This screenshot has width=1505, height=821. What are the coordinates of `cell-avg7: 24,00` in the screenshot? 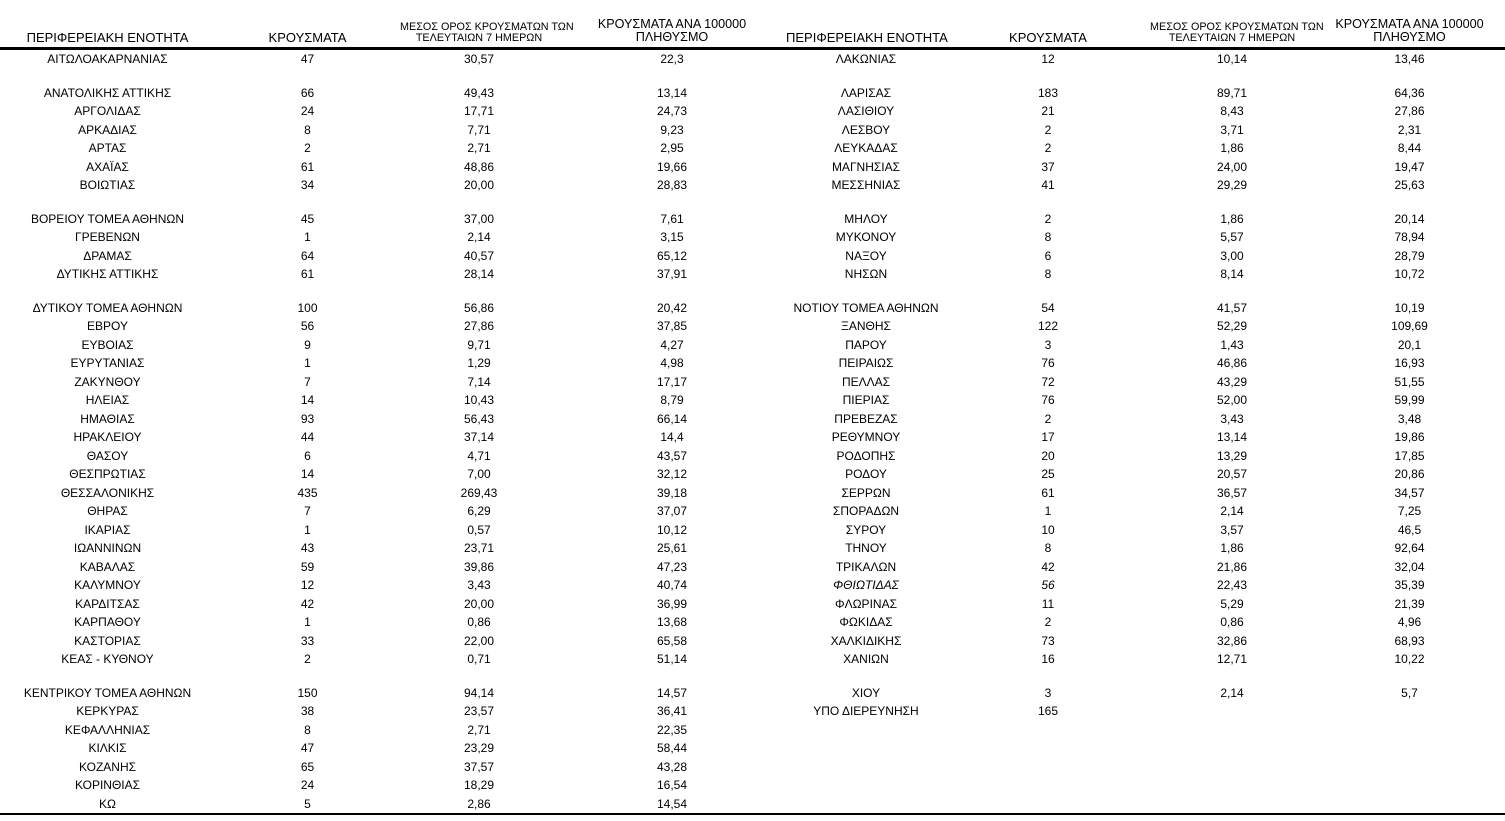 It's located at (1232, 166).